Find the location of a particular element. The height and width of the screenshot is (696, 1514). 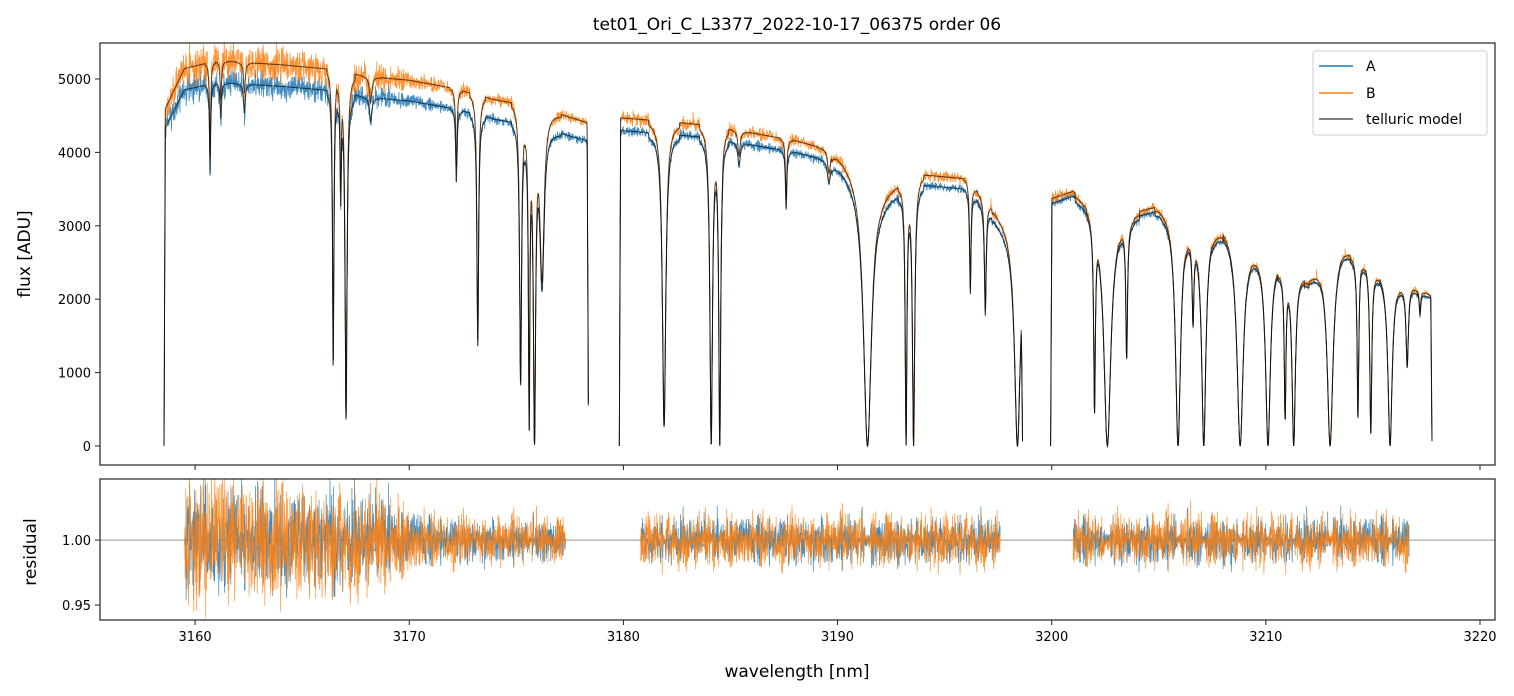

xtick-label: 3220 is located at coordinates (1479, 637).